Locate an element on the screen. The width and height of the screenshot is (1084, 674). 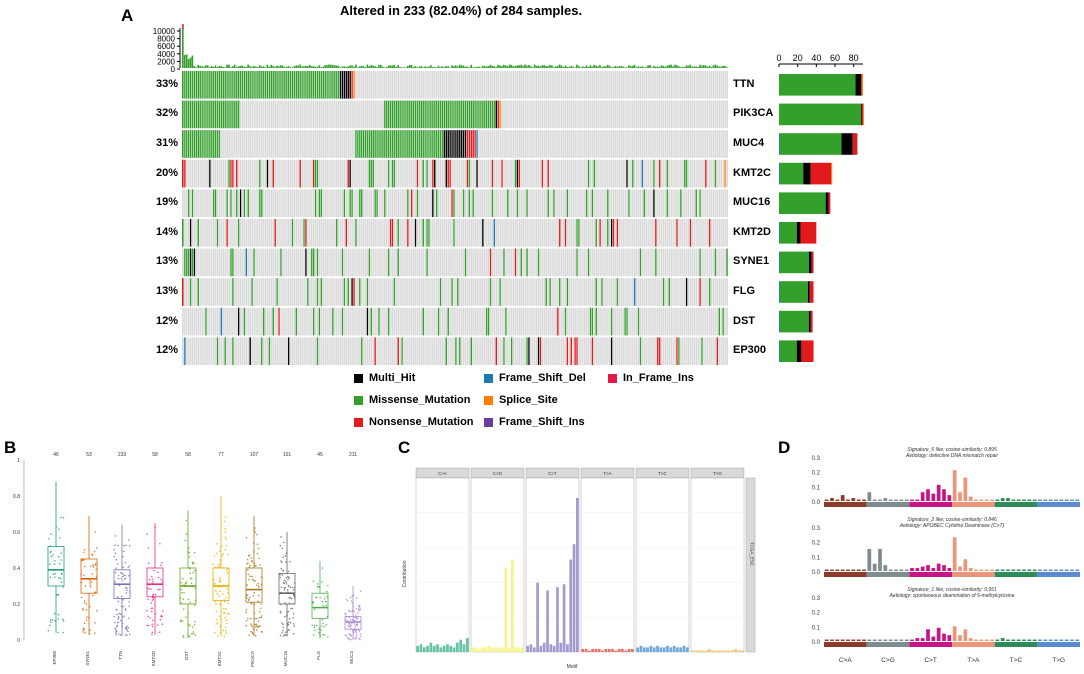
gene-percent-muc4: 31% is located at coordinates (166, 143).